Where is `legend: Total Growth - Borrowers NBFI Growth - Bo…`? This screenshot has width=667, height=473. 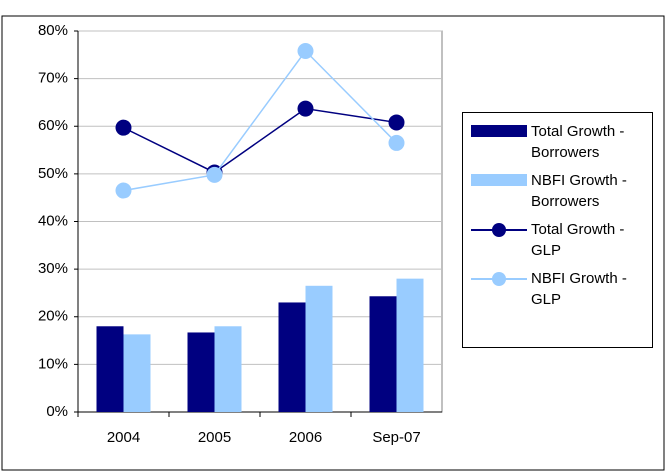 legend: Total Growth - Borrowers NBFI Growth - Bo… is located at coordinates (557, 230).